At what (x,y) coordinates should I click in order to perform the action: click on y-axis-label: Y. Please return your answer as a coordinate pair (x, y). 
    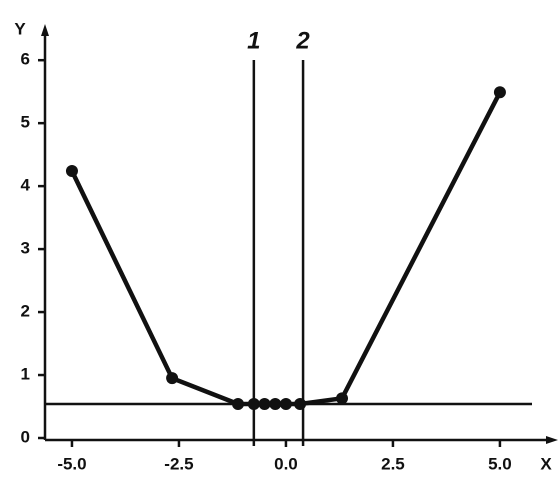
    Looking at the image, I should click on (20, 28).